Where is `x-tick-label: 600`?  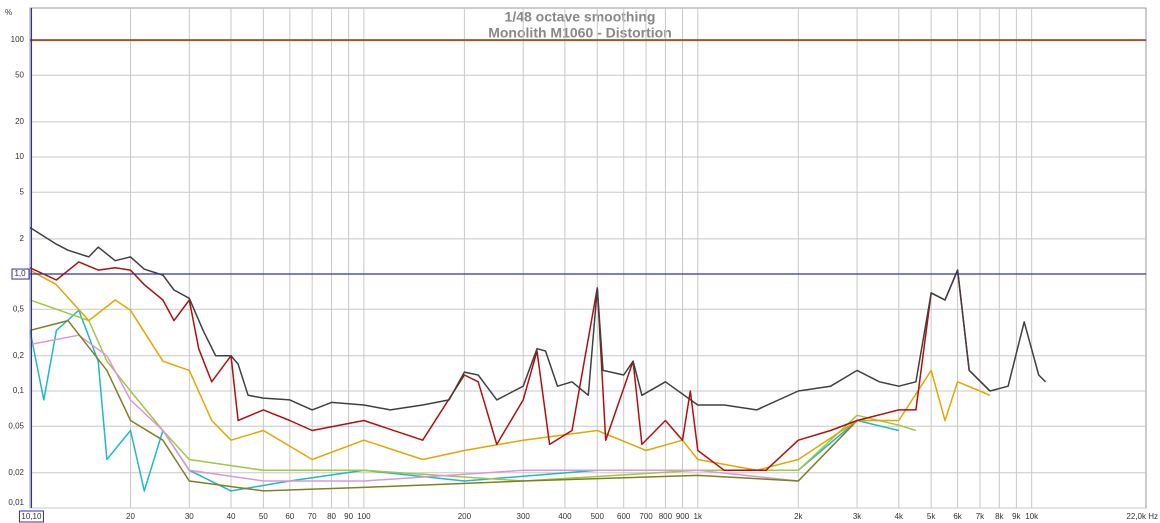
x-tick-label: 600 is located at coordinates (624, 516).